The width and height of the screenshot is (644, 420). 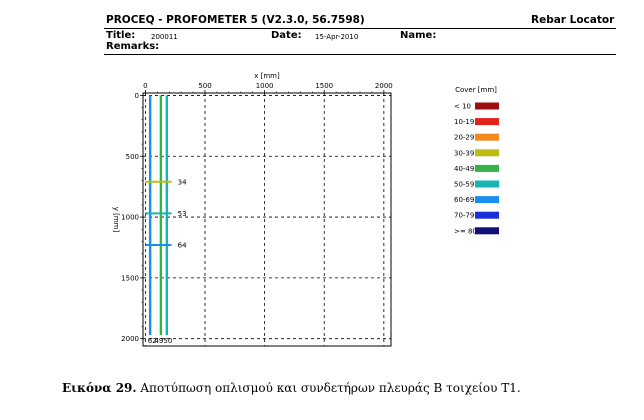 What do you see at coordinates (464, 153) in the screenshot?
I see `legend-item-label: 30-39` at bounding box center [464, 153].